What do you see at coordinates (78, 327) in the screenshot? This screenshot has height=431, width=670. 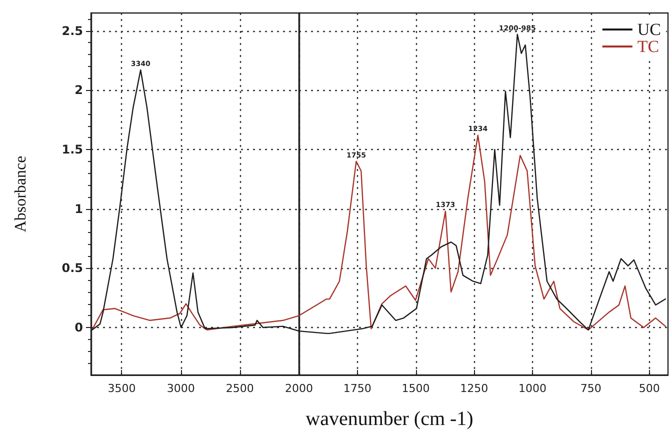 I see `y-tick-label: 0` at bounding box center [78, 327].